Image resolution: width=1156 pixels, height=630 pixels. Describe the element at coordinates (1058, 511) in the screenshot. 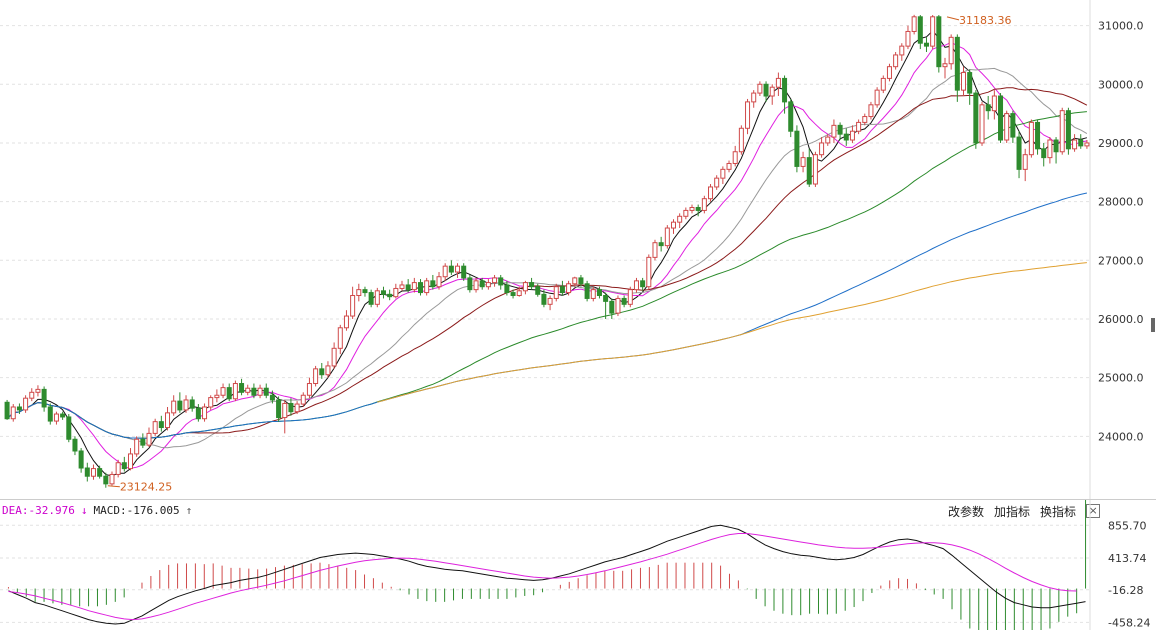

I see `switch-indicator-button: 换指标` at that location.